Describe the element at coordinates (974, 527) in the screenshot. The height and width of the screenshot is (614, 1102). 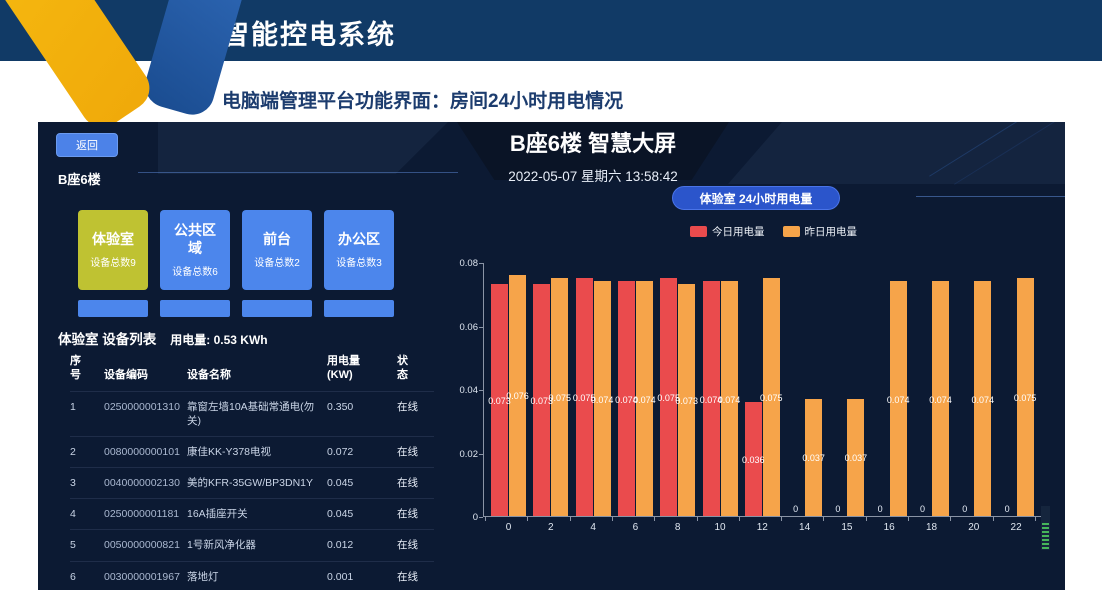
I see `x-axis-label: 20` at that location.